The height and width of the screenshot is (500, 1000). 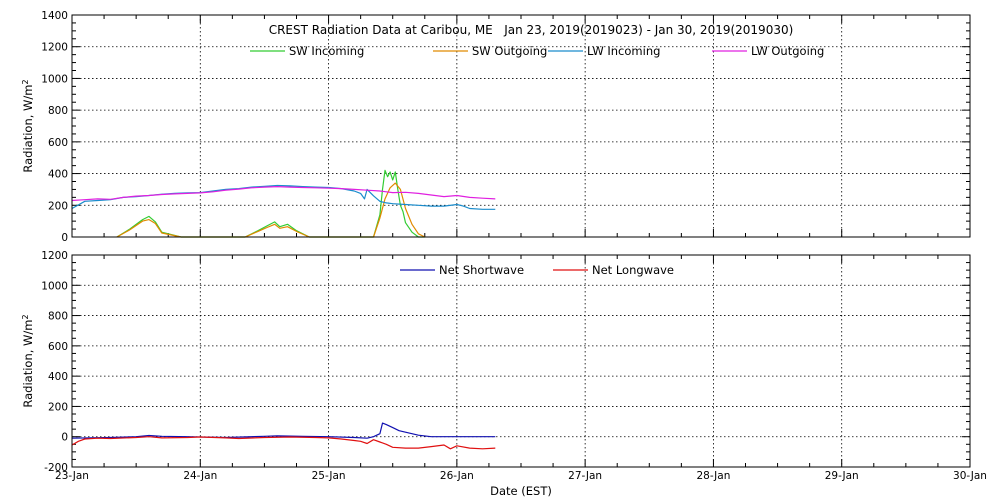 What do you see at coordinates (787, 51) in the screenshot?
I see `legend-label-lw-outgoing: LW Outgoing` at bounding box center [787, 51].